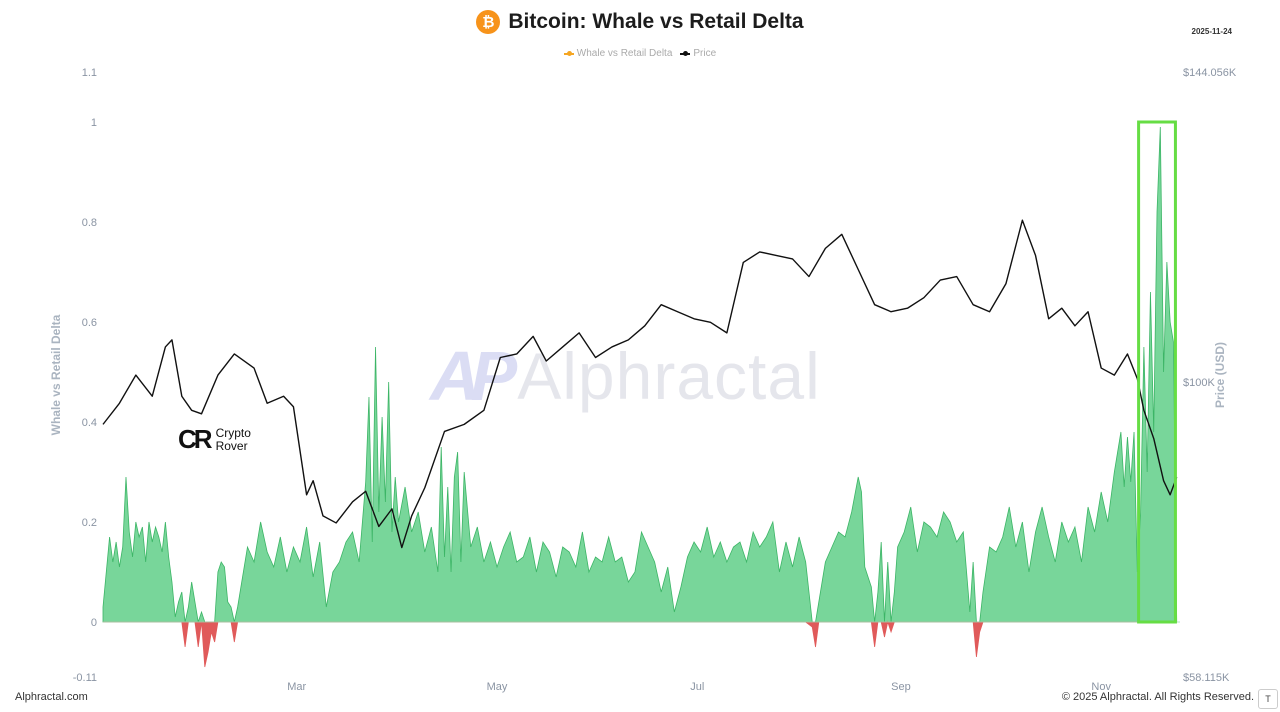 The width and height of the screenshot is (1280, 712). What do you see at coordinates (669, 376) in the screenshot?
I see `watermark-text: Alphractal` at bounding box center [669, 376].